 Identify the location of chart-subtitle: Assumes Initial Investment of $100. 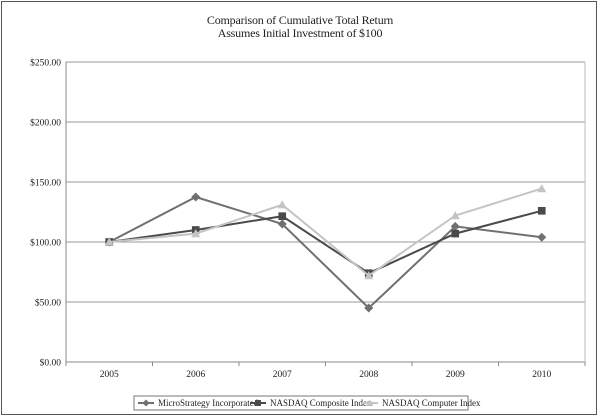
(300, 33).